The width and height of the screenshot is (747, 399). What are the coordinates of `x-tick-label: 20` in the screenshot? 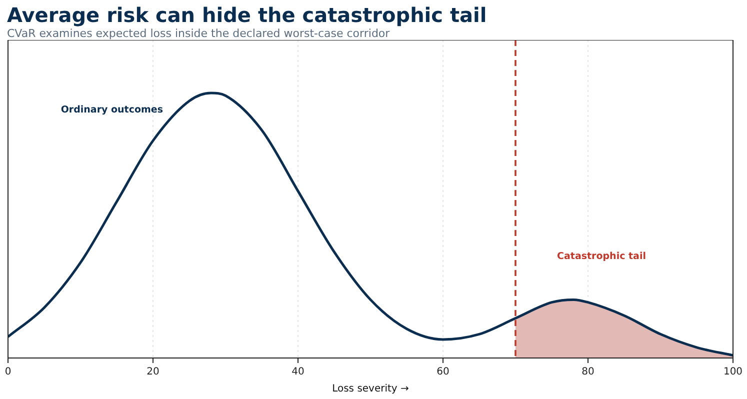 It's located at (153, 372).